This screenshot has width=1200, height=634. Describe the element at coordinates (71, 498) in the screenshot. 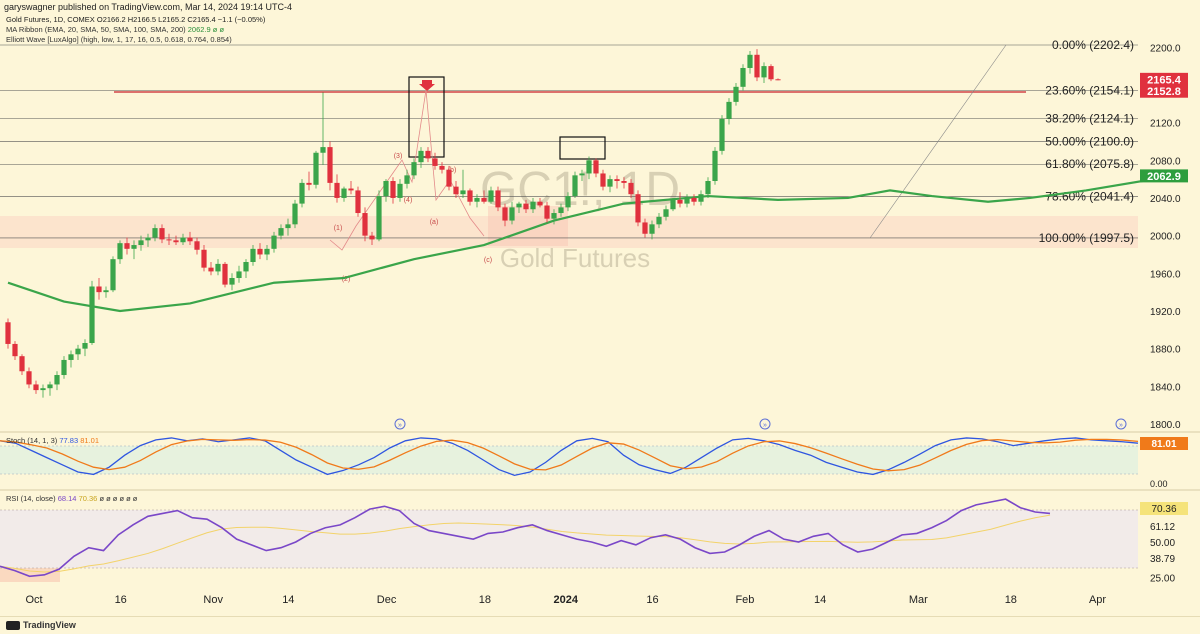

I see `rsi-legend: RSI (14, close) 68.14 70.36 ø ø ø ø ø ø` at that location.